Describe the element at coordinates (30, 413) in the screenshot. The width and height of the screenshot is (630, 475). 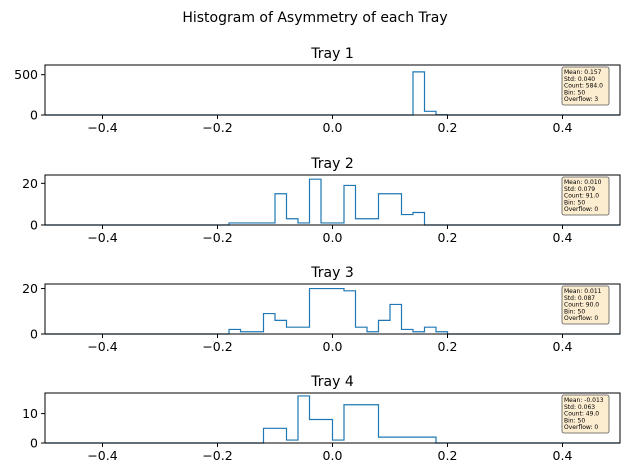
I see `y-tick-label: 10` at that location.